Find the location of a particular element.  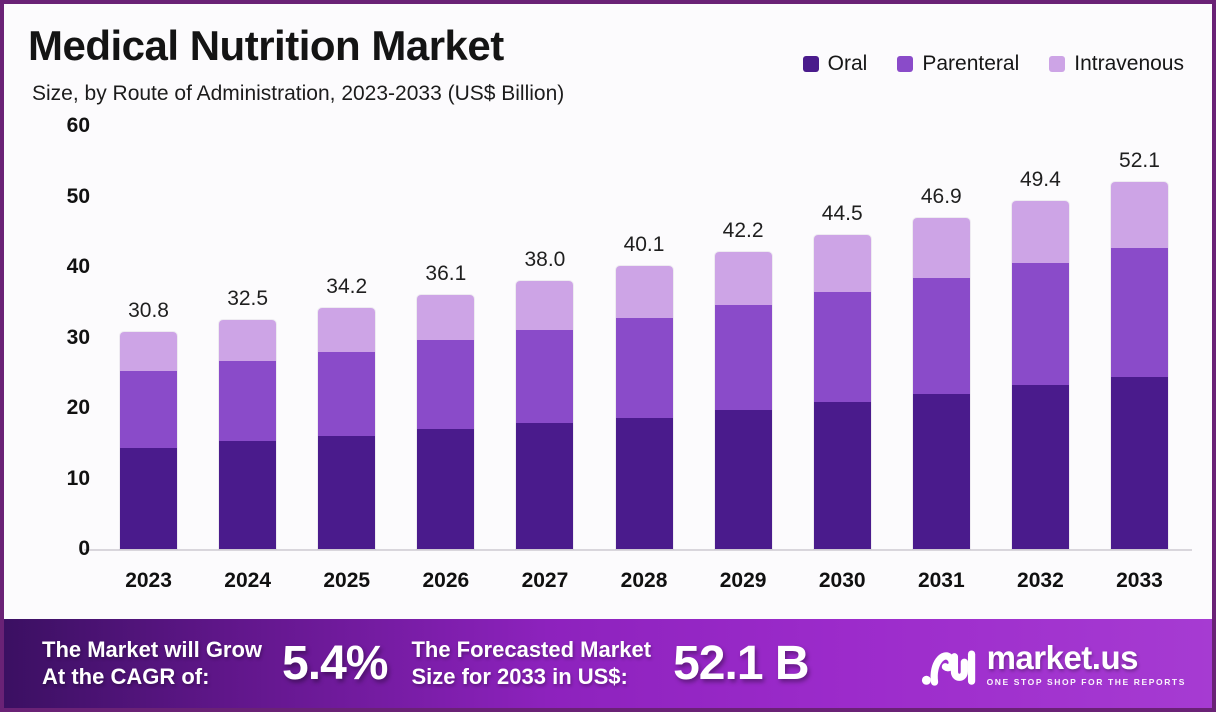

bar-total-label: 38.0 is located at coordinates (545, 260).